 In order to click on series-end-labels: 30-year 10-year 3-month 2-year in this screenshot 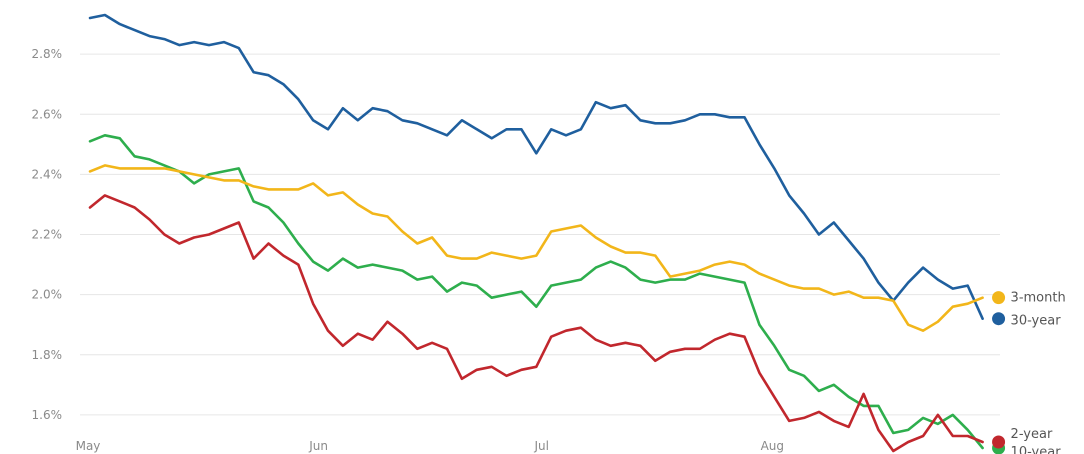, I will do `click(1038, 372)`.